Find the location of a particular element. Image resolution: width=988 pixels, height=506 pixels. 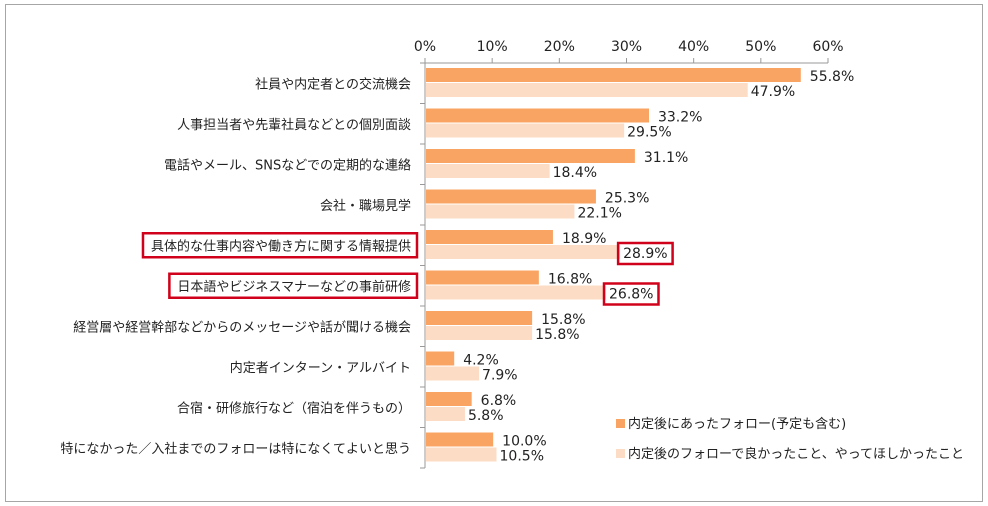

x-tick-label: 10% is located at coordinates (492, 47).